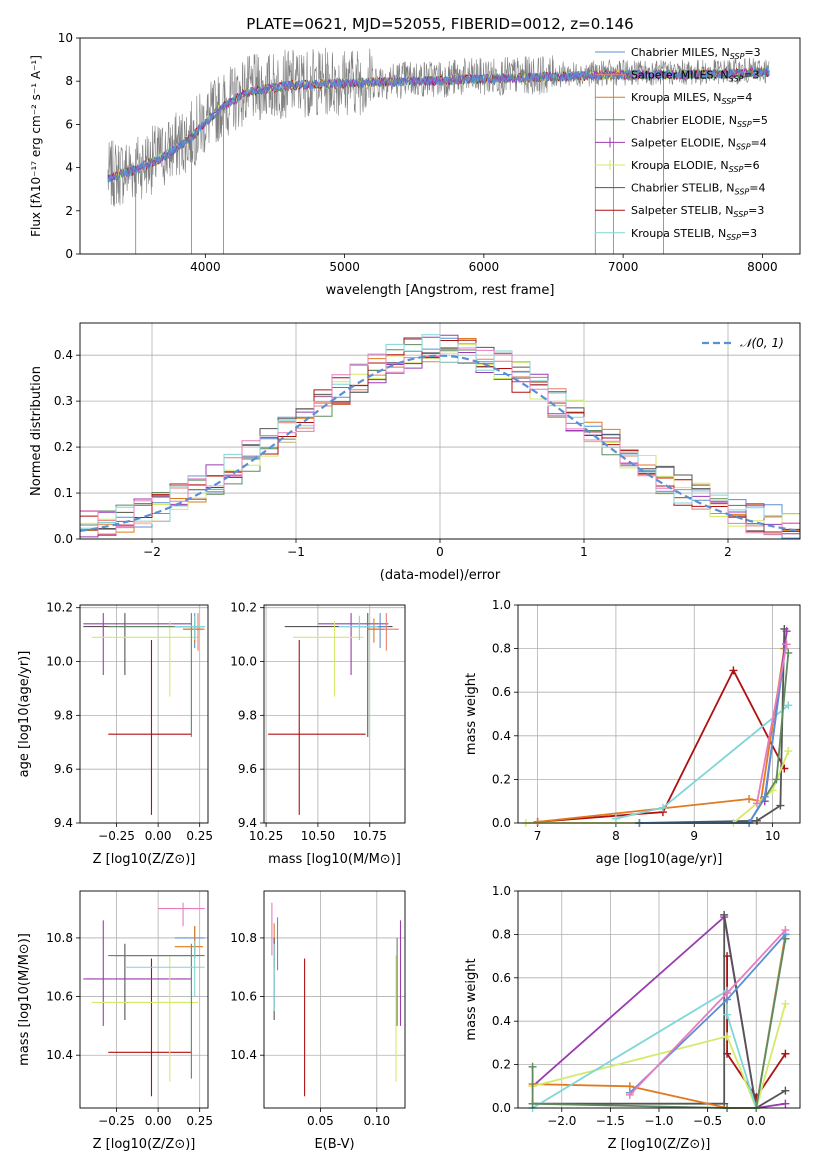 Image resolution: width=819 pixels, height=1170 pixels. What do you see at coordinates (69, 211) in the screenshot?
I see `y-tick-label: 2` at bounding box center [69, 211].